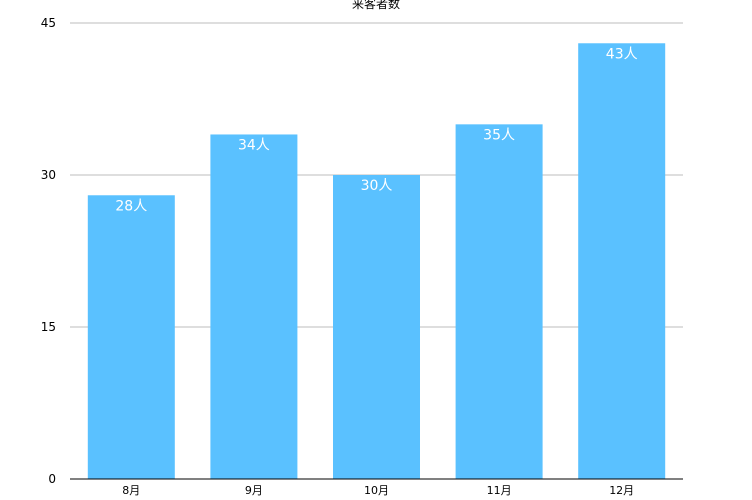 This screenshot has height=500, width=752. What do you see at coordinates (131, 206) in the screenshot?
I see `data-label: 28人` at bounding box center [131, 206].